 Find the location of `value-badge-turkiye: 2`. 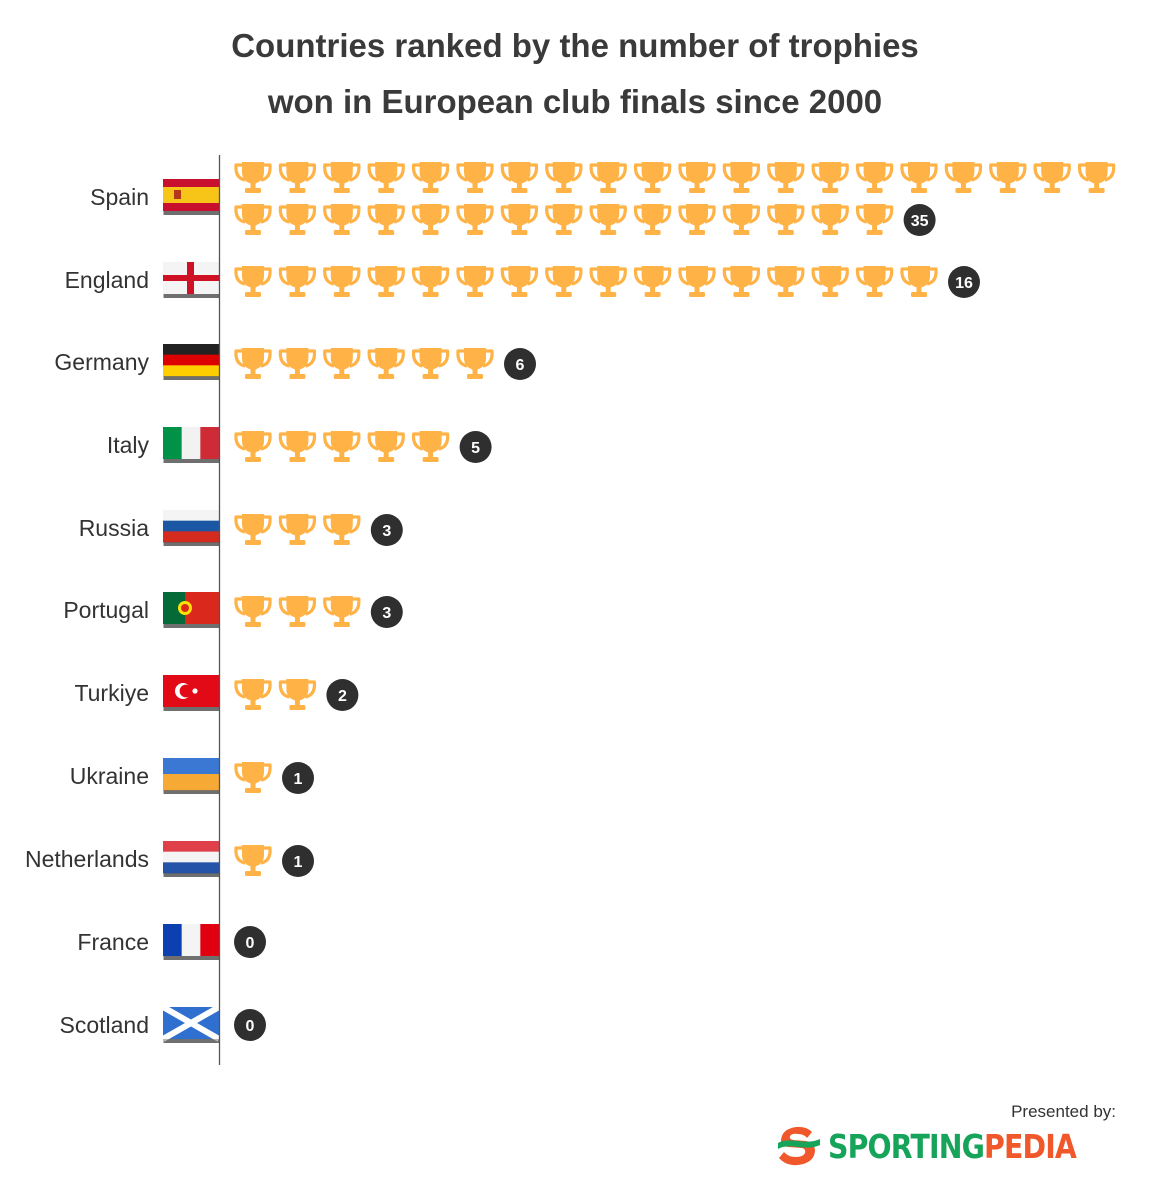

value-badge-turkiye: 2 is located at coordinates (342, 695).